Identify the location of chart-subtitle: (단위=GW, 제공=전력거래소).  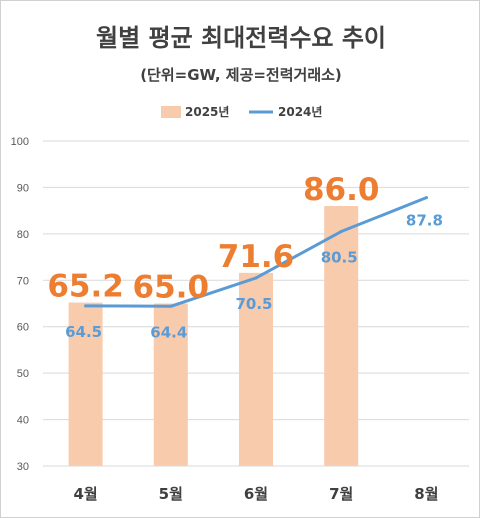
(241, 75).